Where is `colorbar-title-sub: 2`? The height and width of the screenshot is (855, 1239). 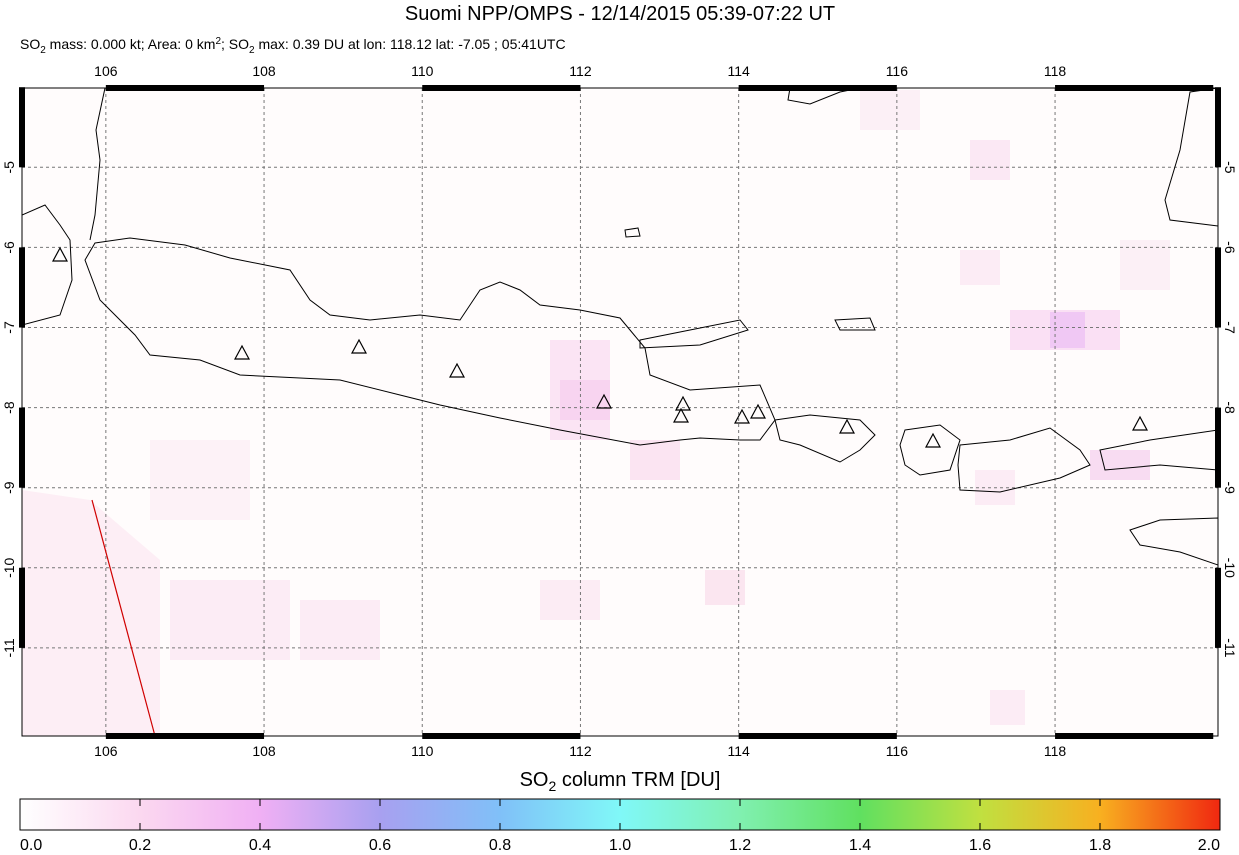 colorbar-title-sub: 2 is located at coordinates (553, 786).